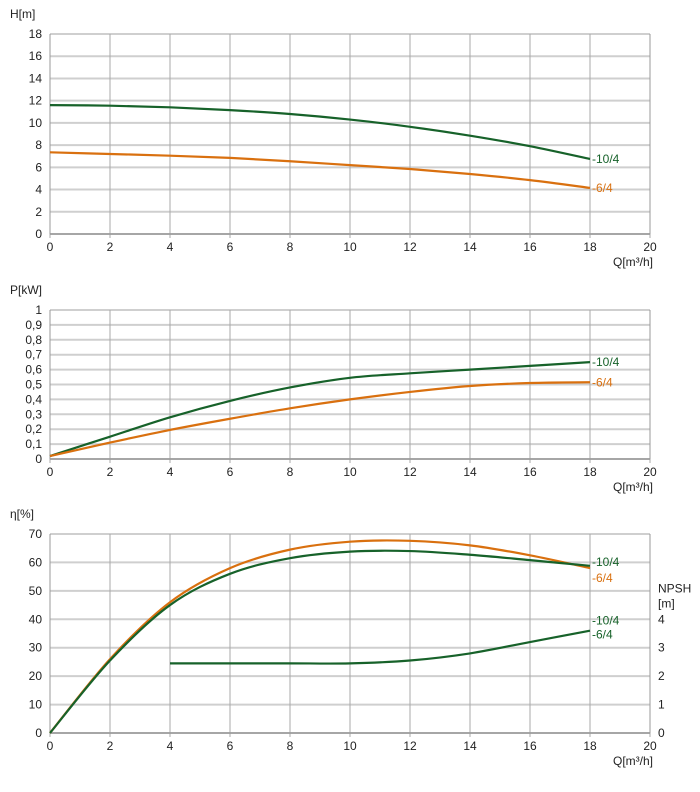 This screenshot has width=700, height=792. I want to click on y-tick-label: 0,1, so click(33, 444).